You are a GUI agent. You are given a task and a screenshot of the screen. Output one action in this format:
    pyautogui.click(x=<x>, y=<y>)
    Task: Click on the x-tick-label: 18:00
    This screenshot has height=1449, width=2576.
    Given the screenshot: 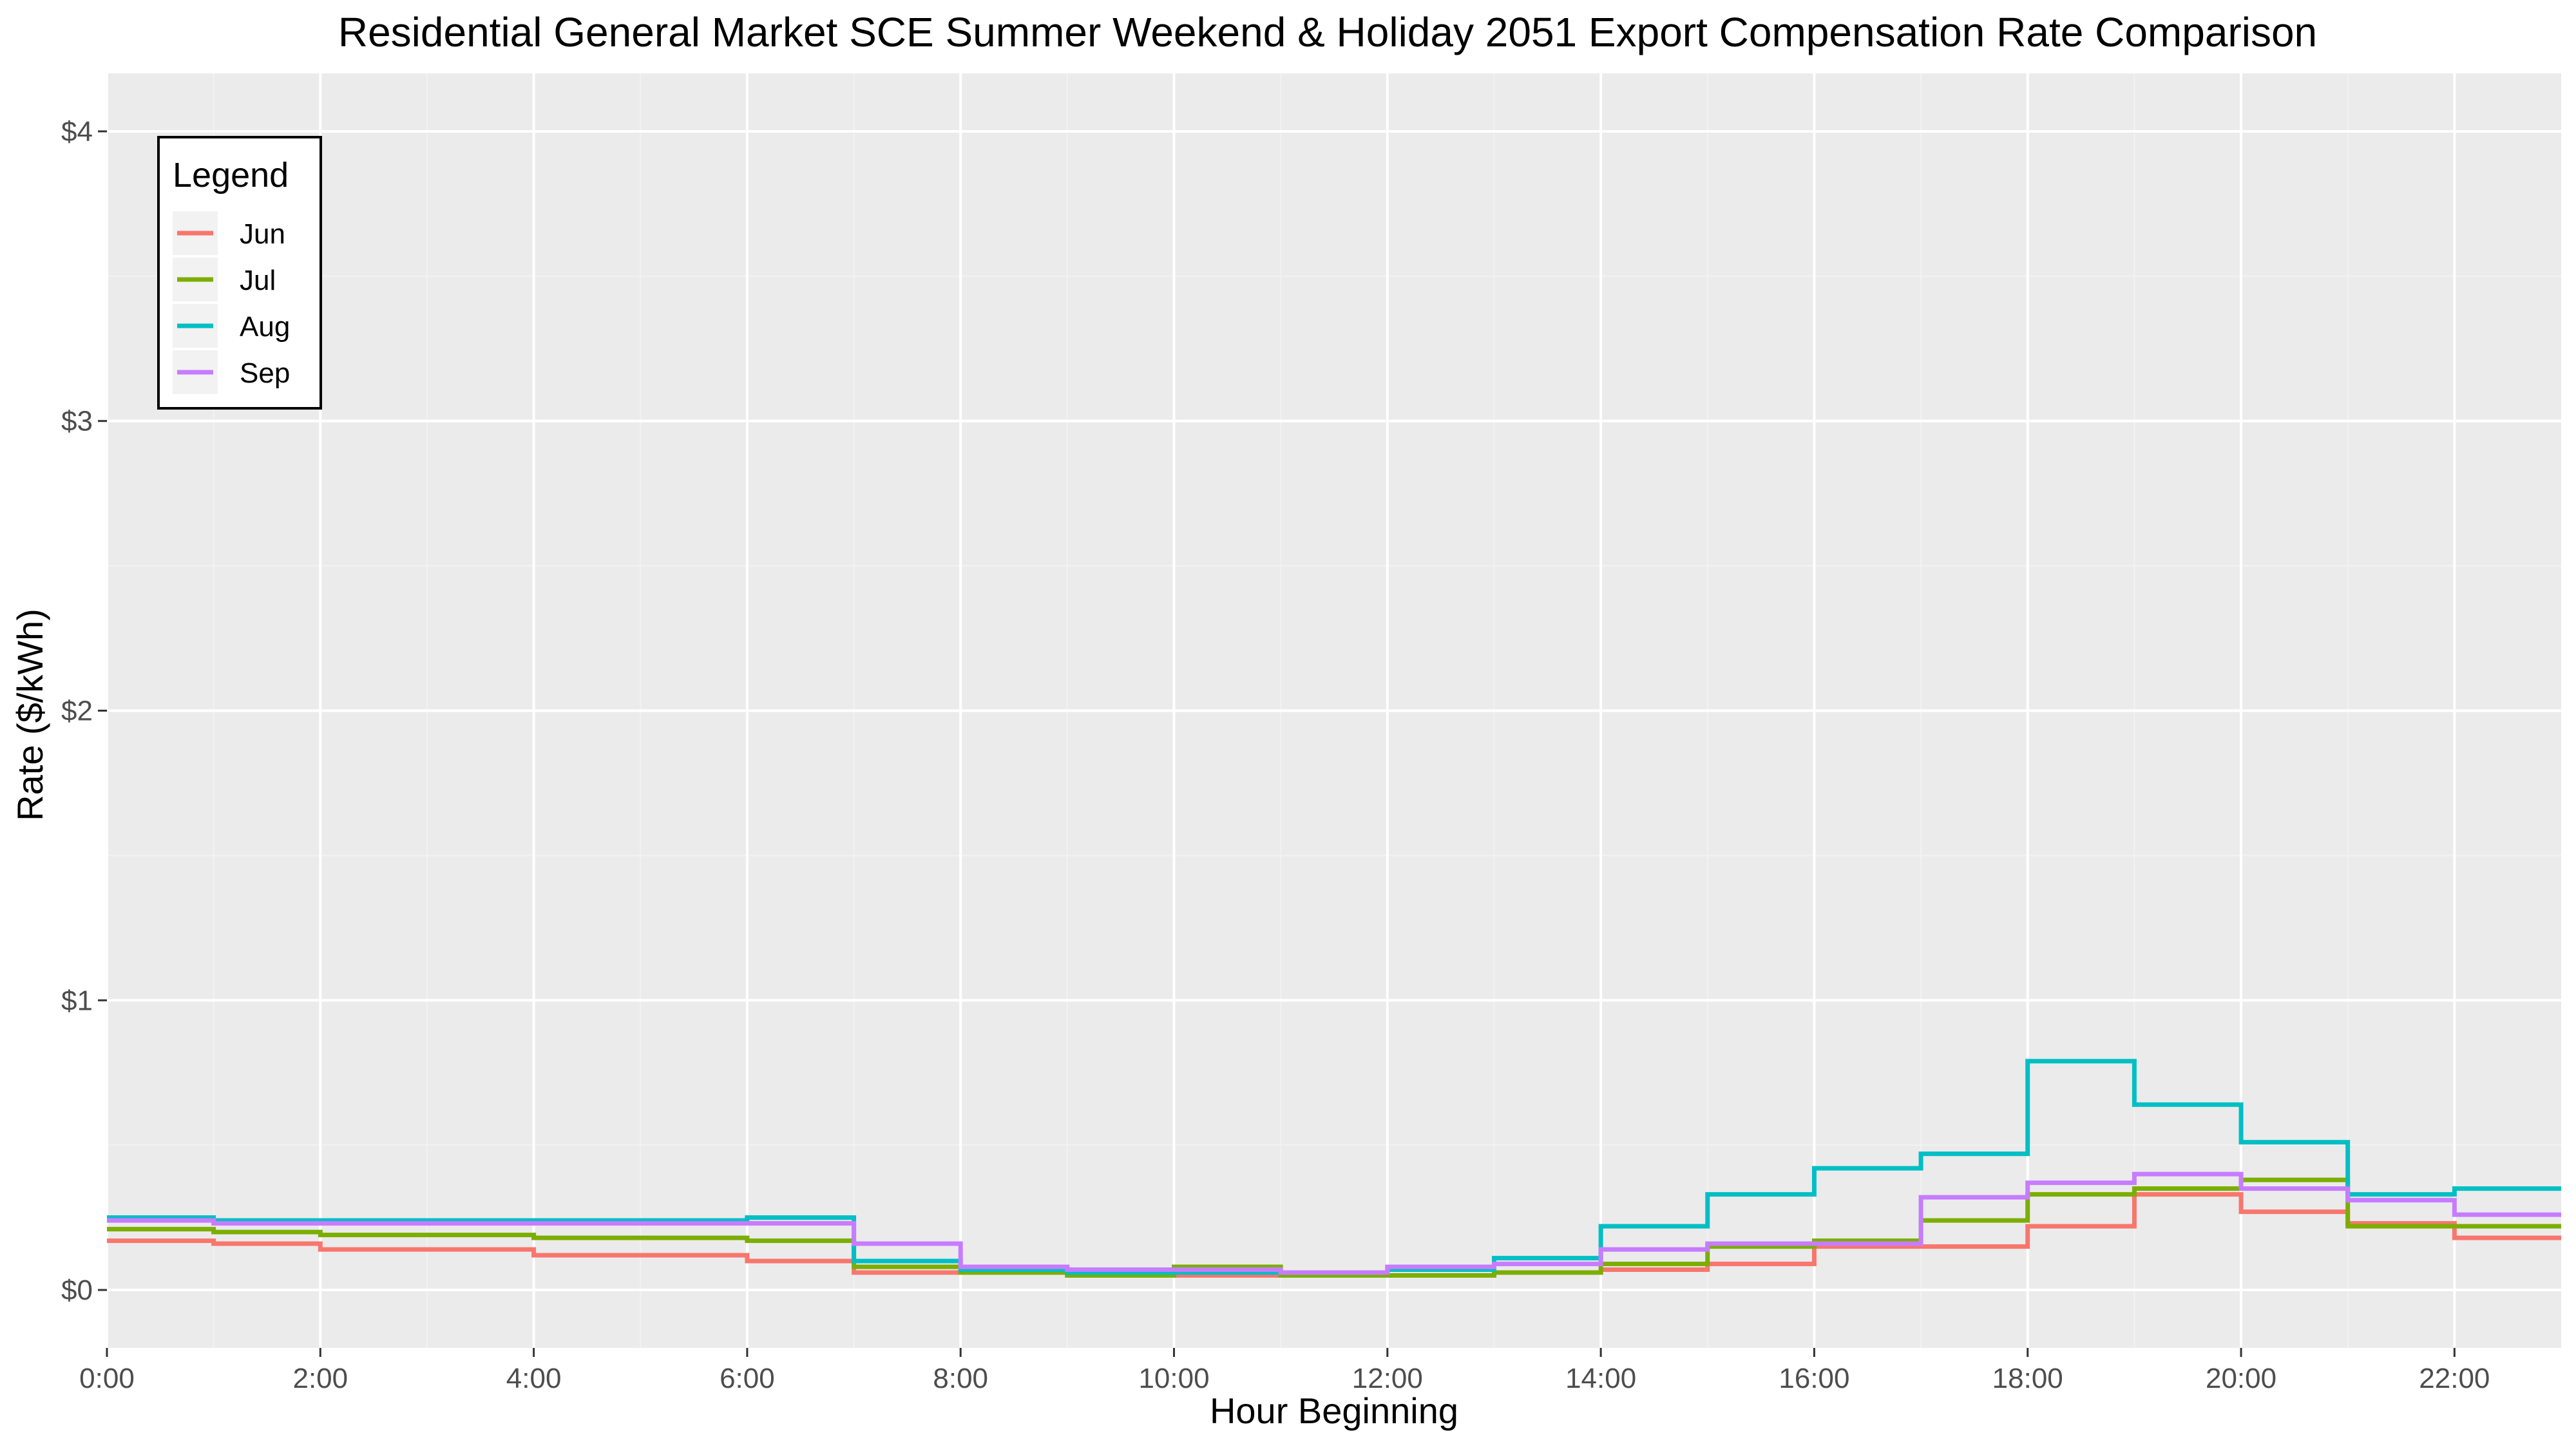 What is the action you would take?
    pyautogui.click(x=2027, y=1378)
    